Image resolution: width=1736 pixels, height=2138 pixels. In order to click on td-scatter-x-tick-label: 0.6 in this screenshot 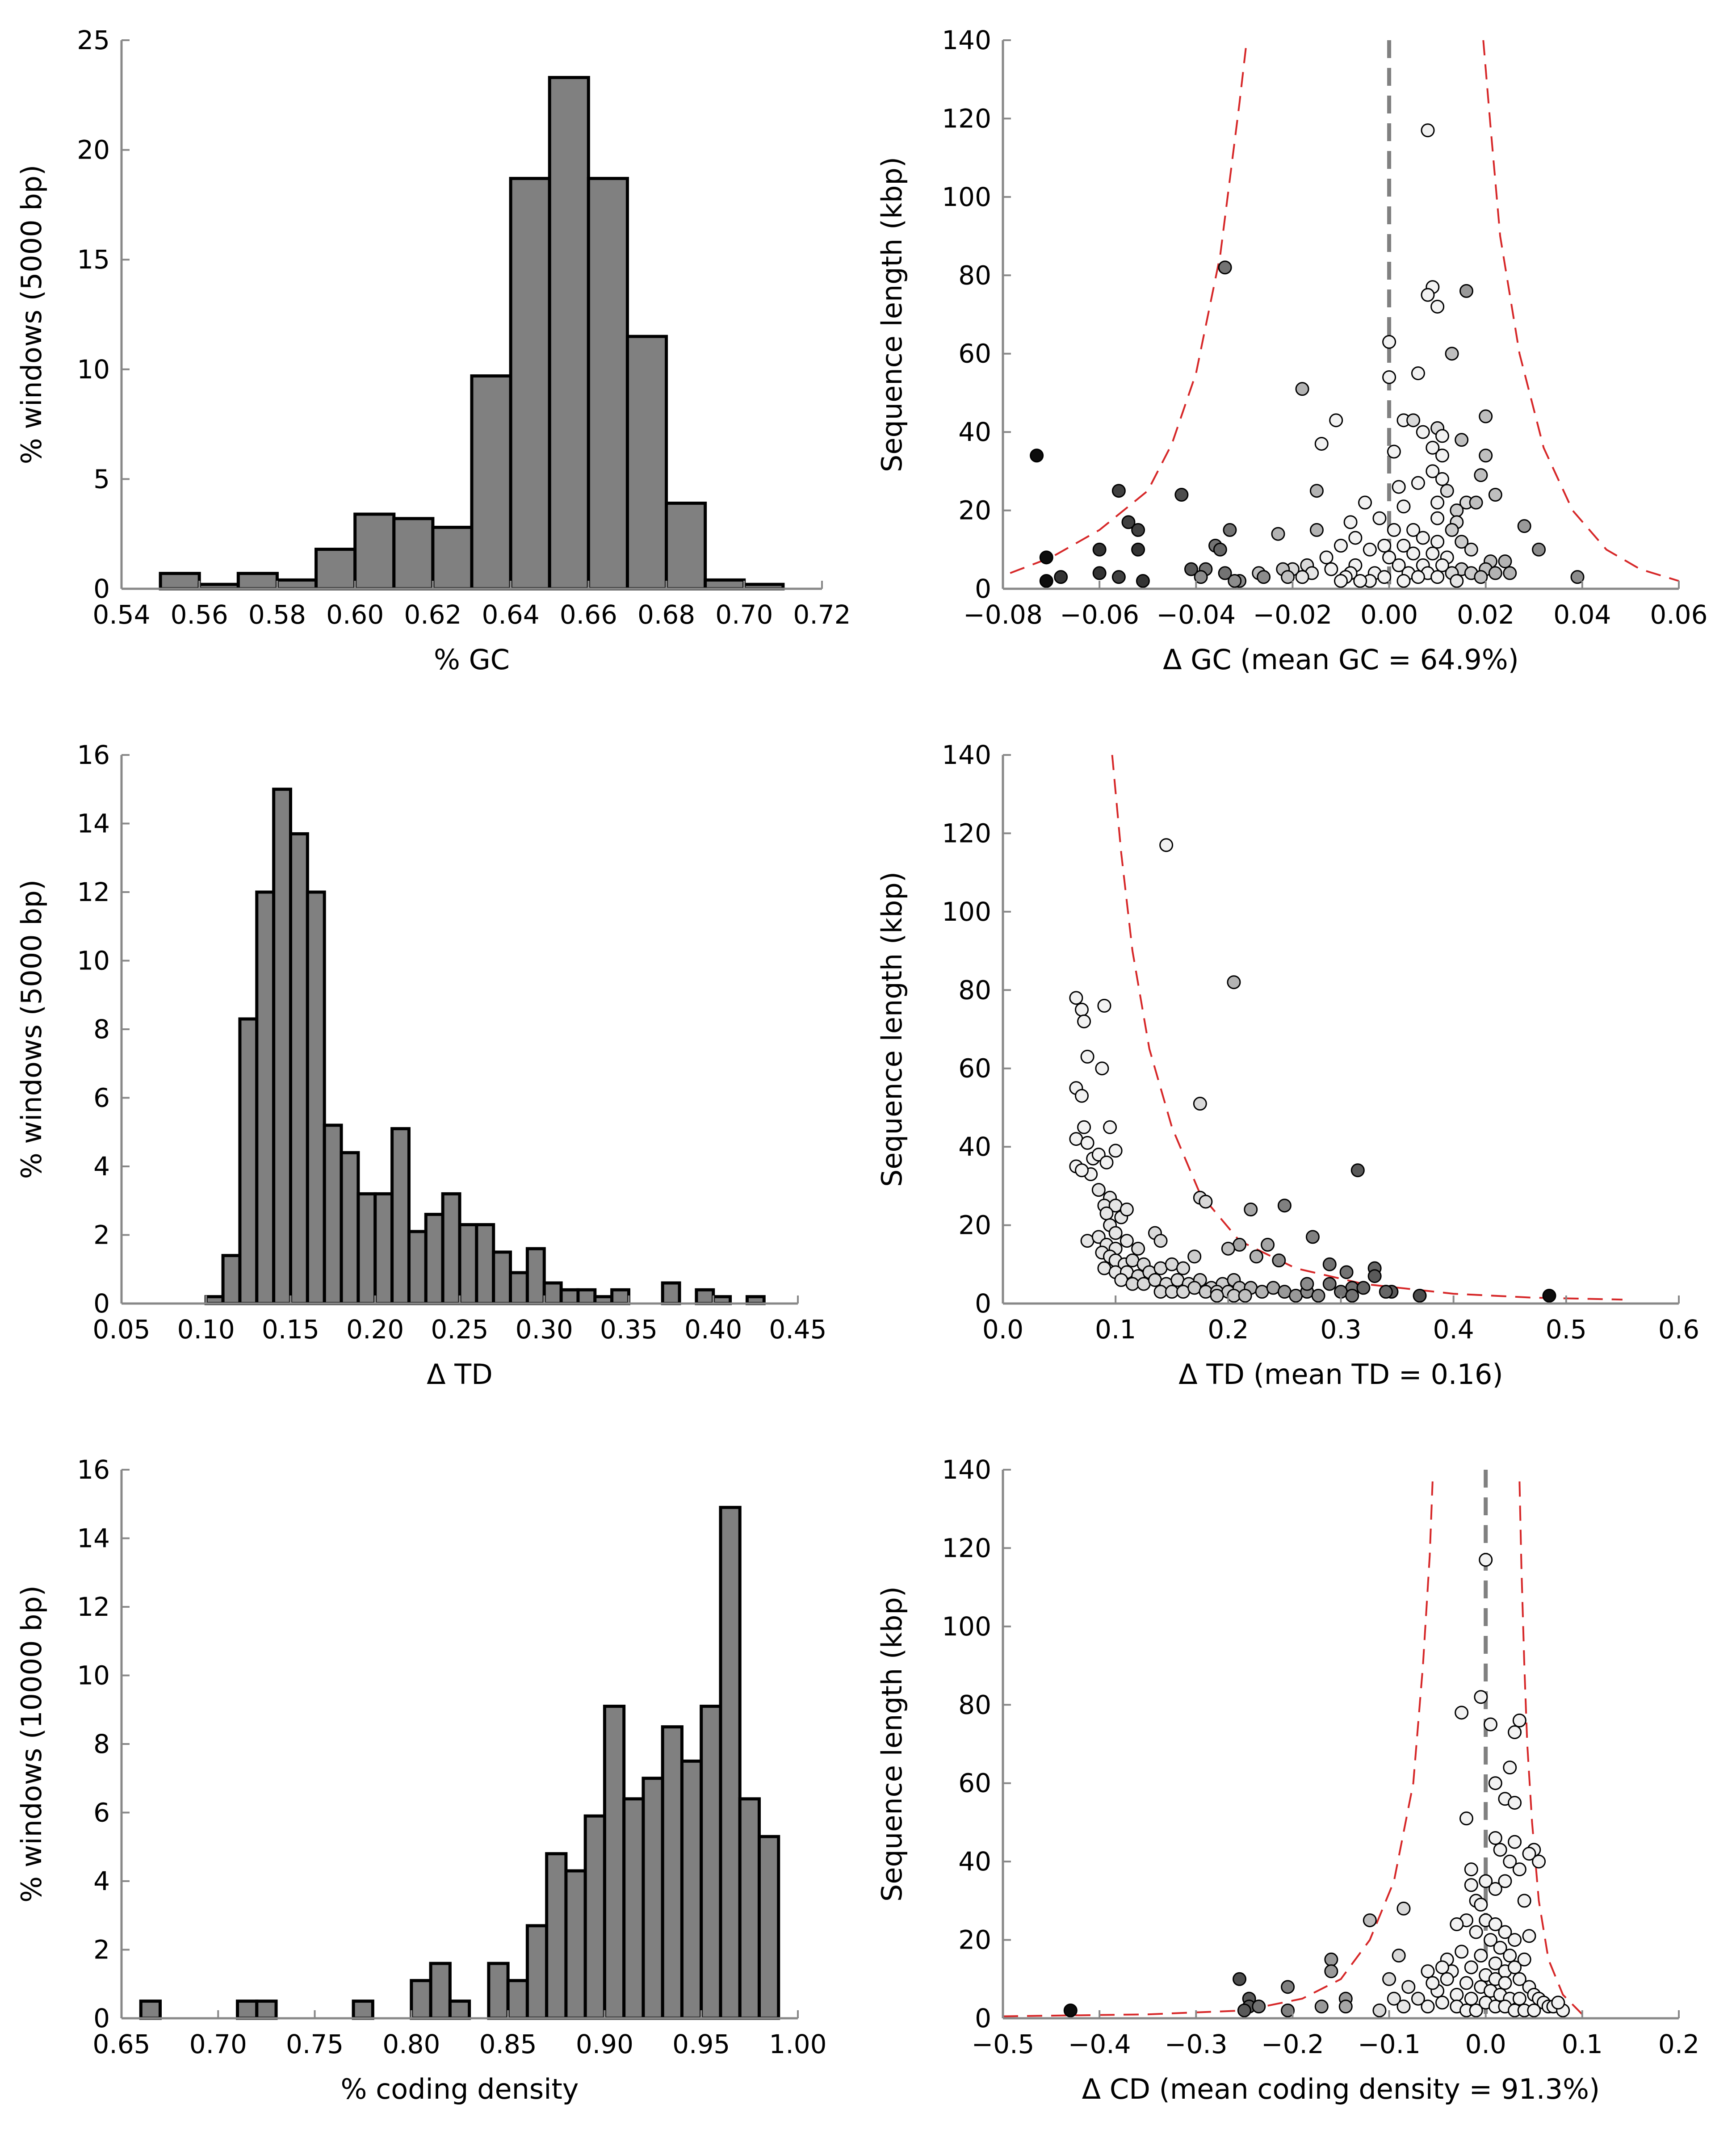, I will do `click(1678, 1330)`.